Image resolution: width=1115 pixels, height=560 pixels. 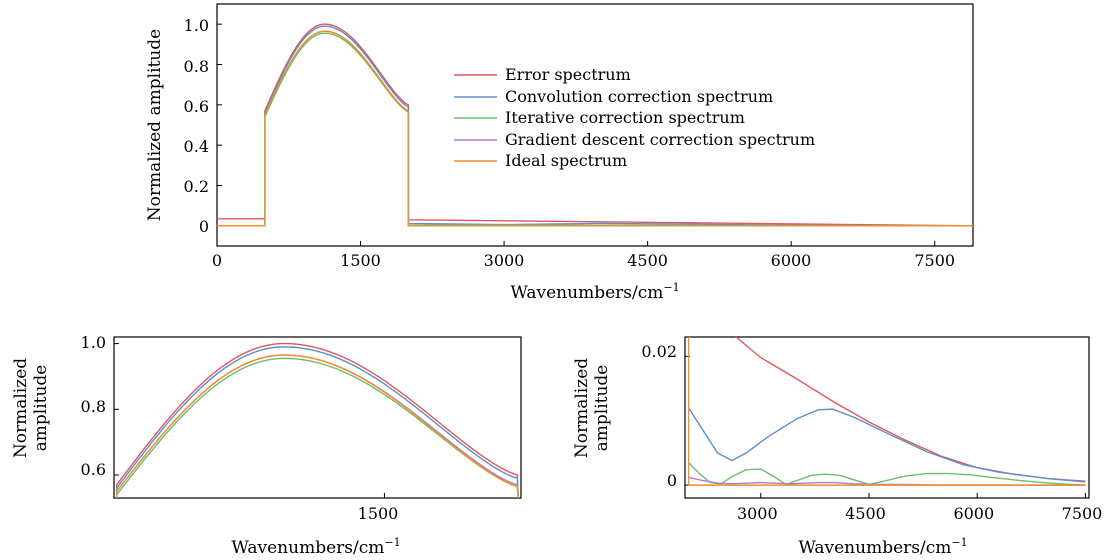 I want to click on legend-label-gradient: Gradient descent correction spectrum, so click(x=660, y=139).